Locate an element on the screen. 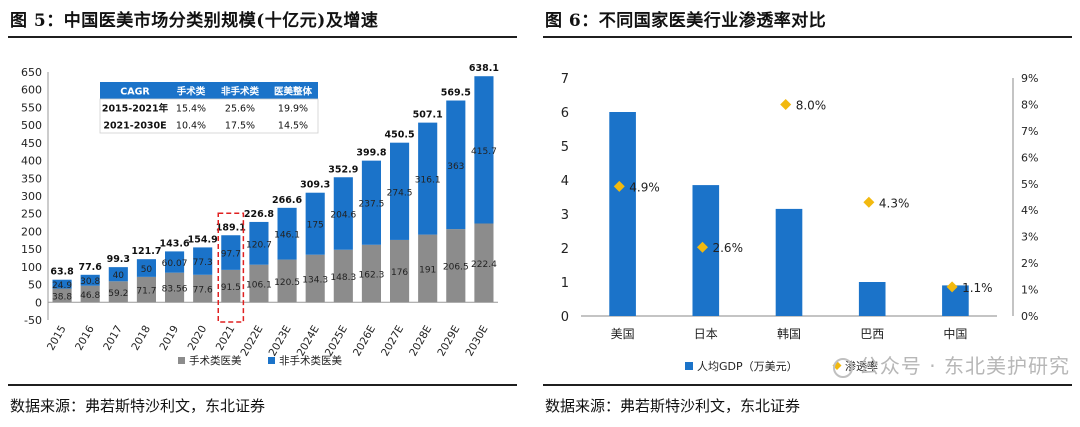 Image resolution: width=1080 pixels, height=427 pixels. bar-value-label: 50 is located at coordinates (147, 270).